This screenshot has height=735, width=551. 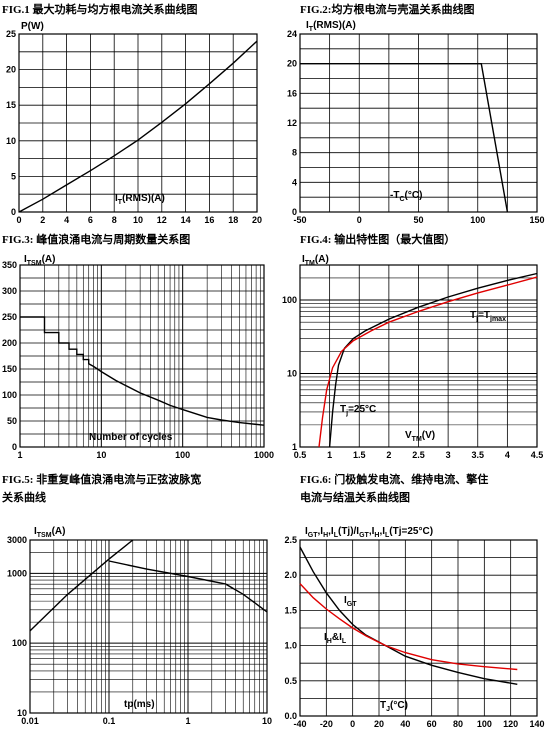 What do you see at coordinates (11, 141) in the screenshot?
I see `fig1-ytick-label: 10` at bounding box center [11, 141].